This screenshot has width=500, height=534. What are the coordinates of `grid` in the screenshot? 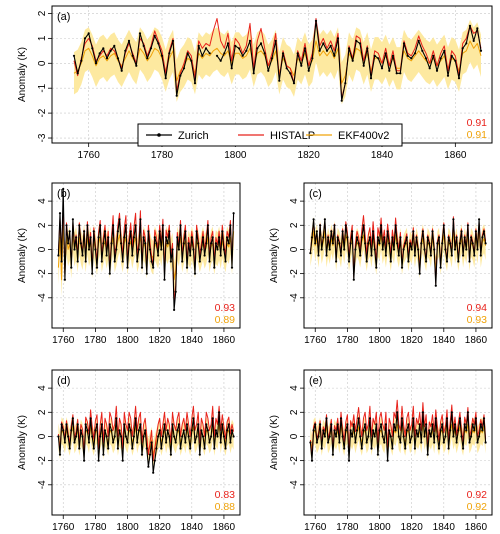 It's located at (398, 442).